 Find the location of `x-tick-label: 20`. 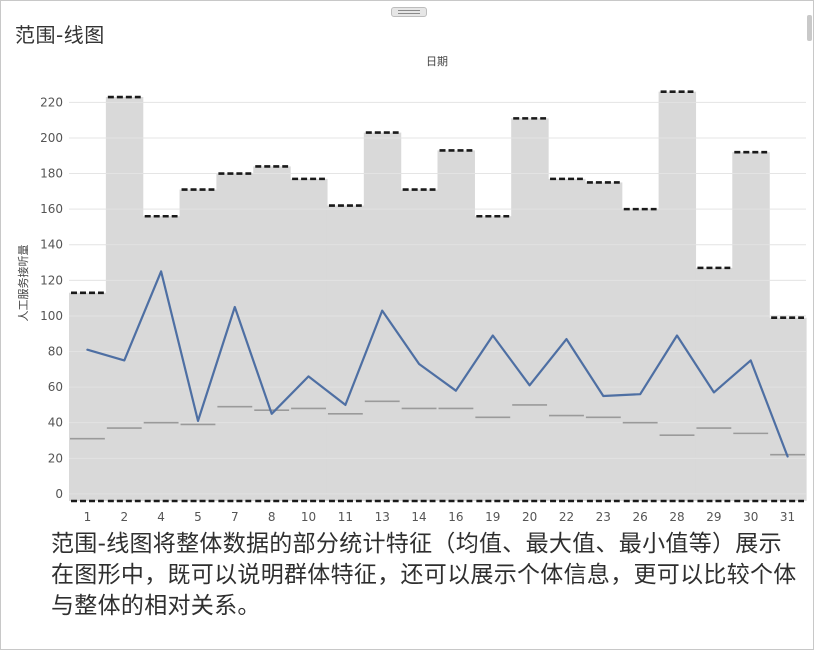

x-tick-label: 20 is located at coordinates (529, 515).